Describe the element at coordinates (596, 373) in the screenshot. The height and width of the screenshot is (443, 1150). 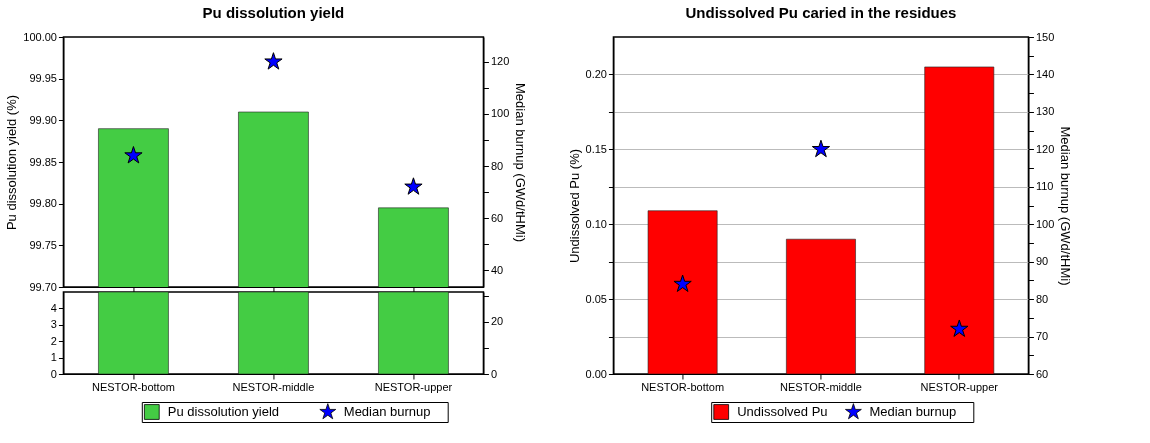
I see `y-tick-label: 0.00` at that location.